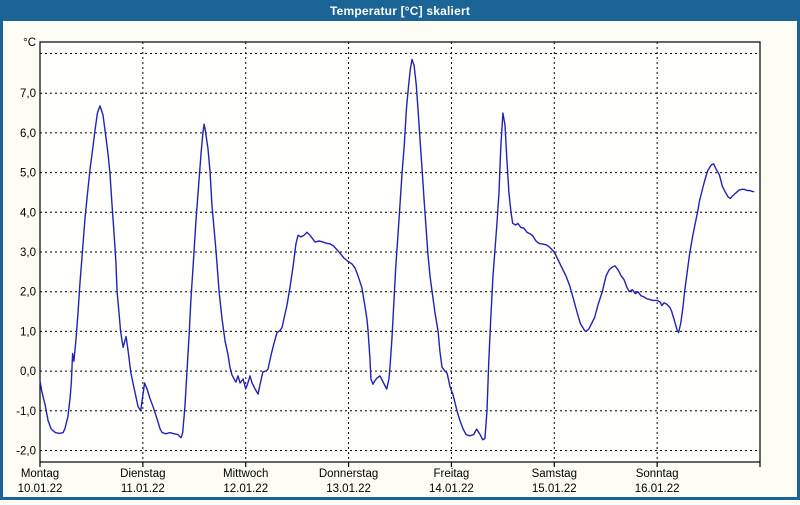 The image size is (800, 505). Describe the element at coordinates (26, 451) in the screenshot. I see `y-tick-label: -2,0` at that location.